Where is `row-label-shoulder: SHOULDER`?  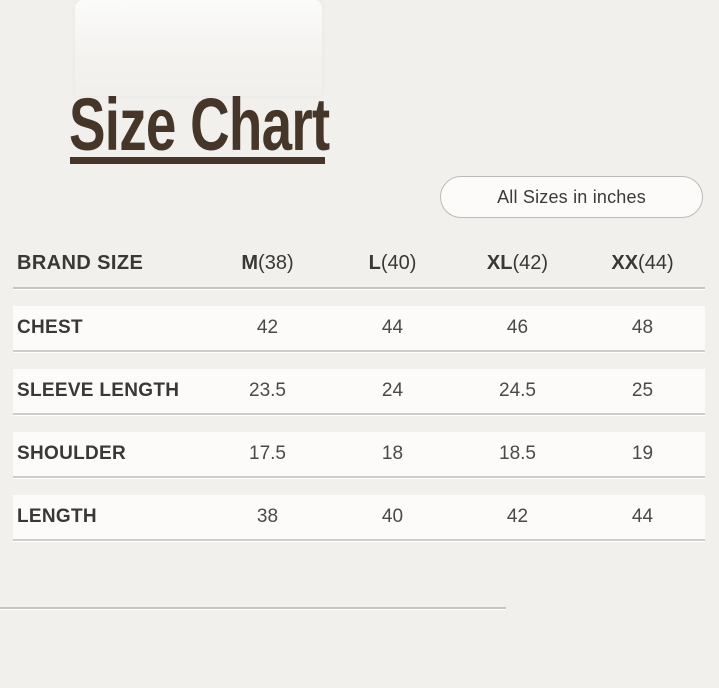 row-label-shoulder: SHOULDER is located at coordinates (72, 453).